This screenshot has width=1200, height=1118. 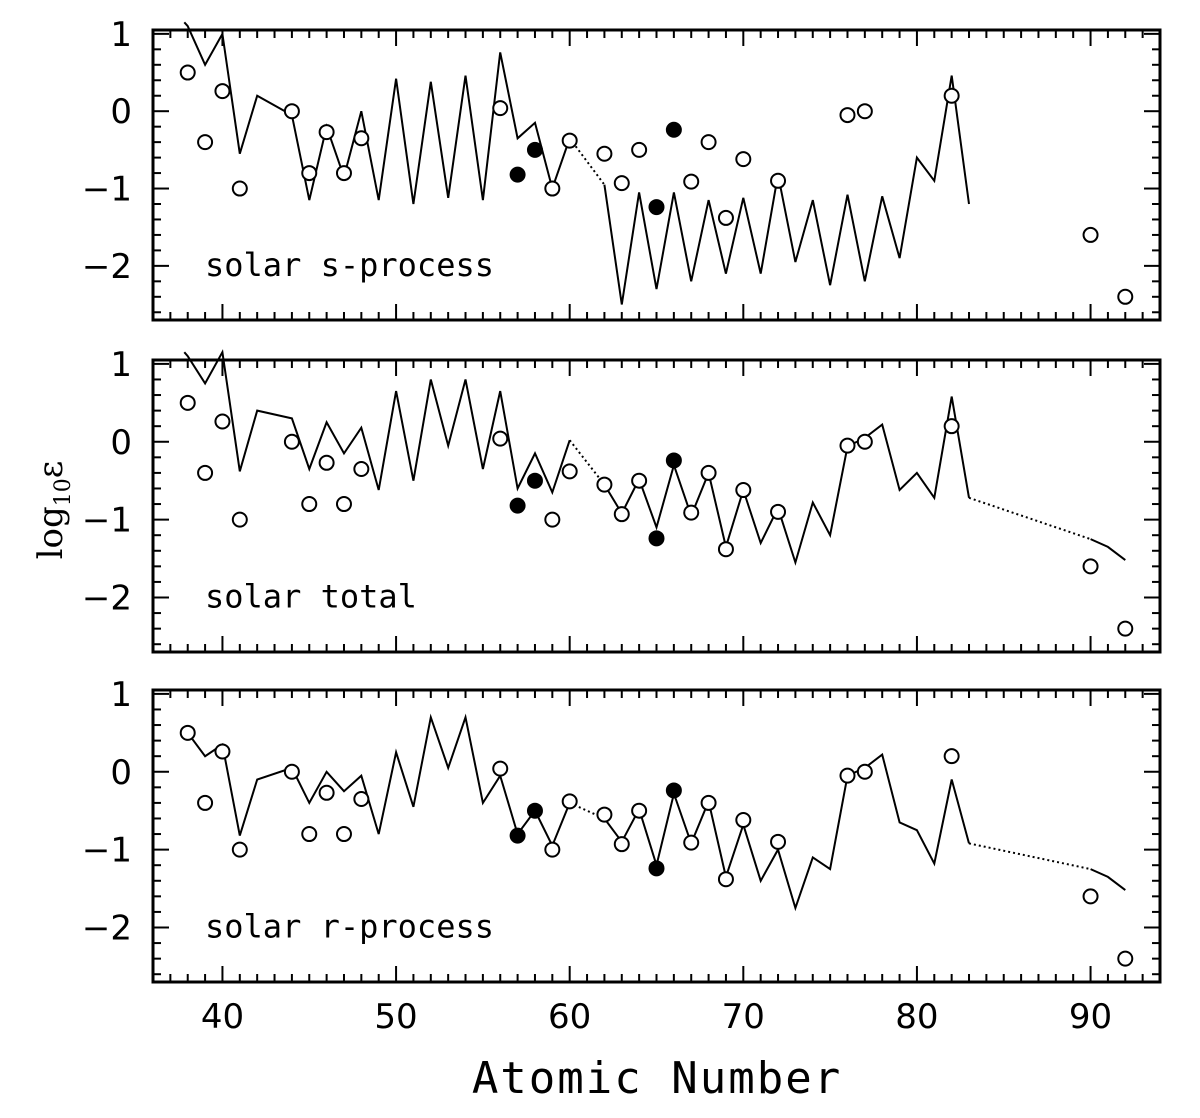 I want to click on panel-label: solar r-process, so click(x=349, y=926).